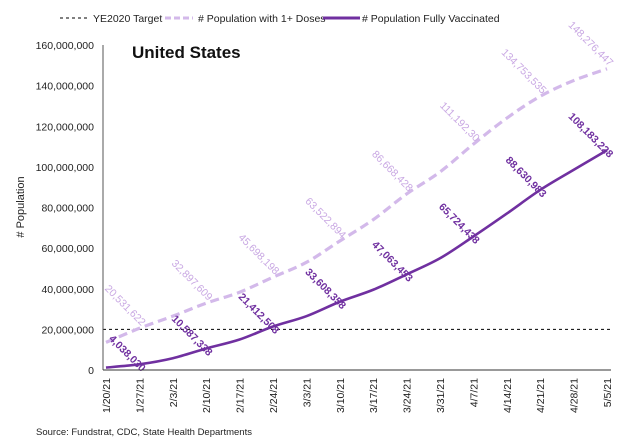  I want to click on x-tick-label: 2/10/21, so click(207, 395).